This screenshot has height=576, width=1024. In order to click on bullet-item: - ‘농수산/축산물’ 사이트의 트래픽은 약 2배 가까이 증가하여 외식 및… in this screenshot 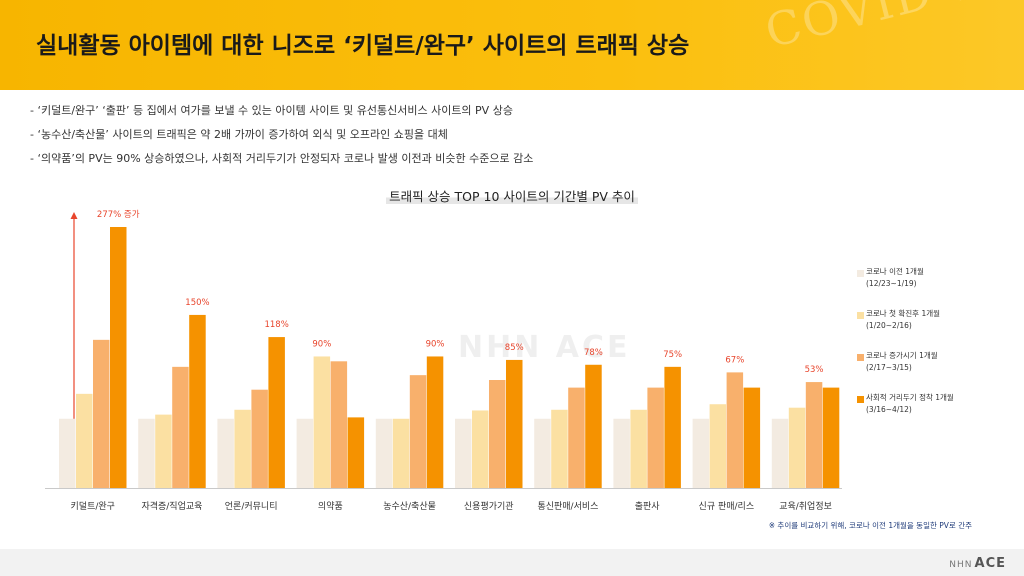, I will do `click(239, 134)`.